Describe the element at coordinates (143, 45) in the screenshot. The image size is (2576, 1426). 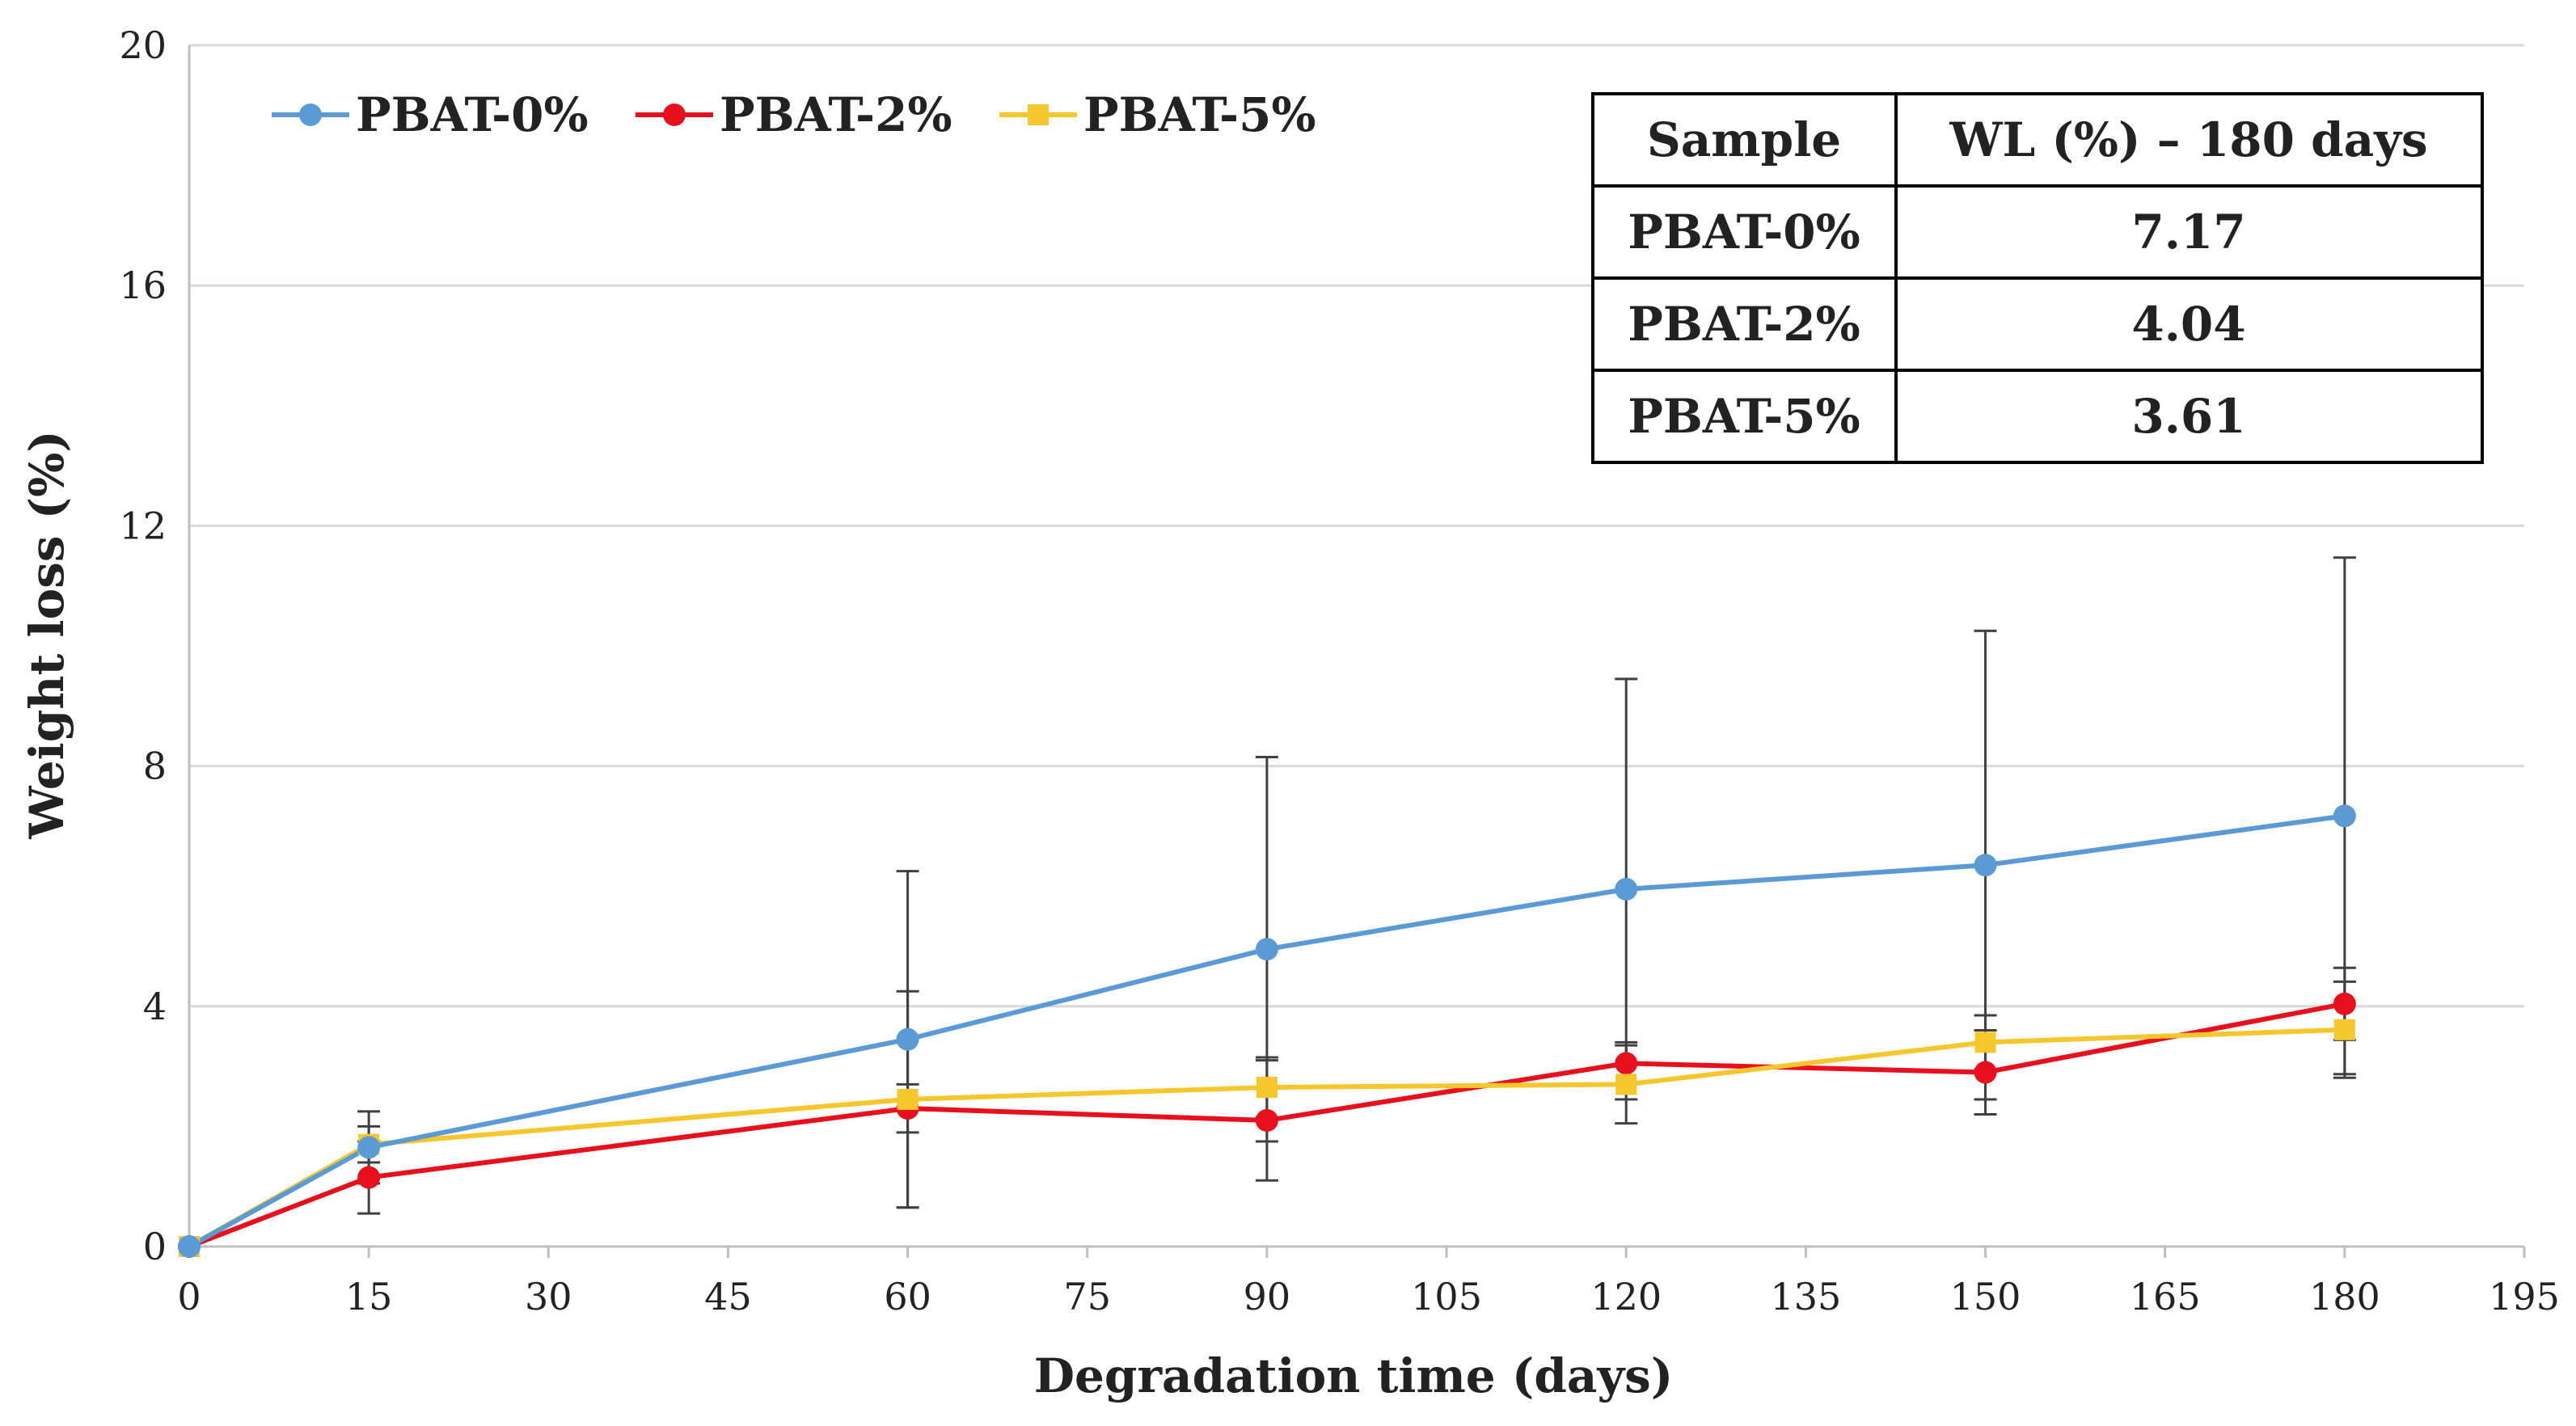
I see `y-tick-label: 20` at that location.